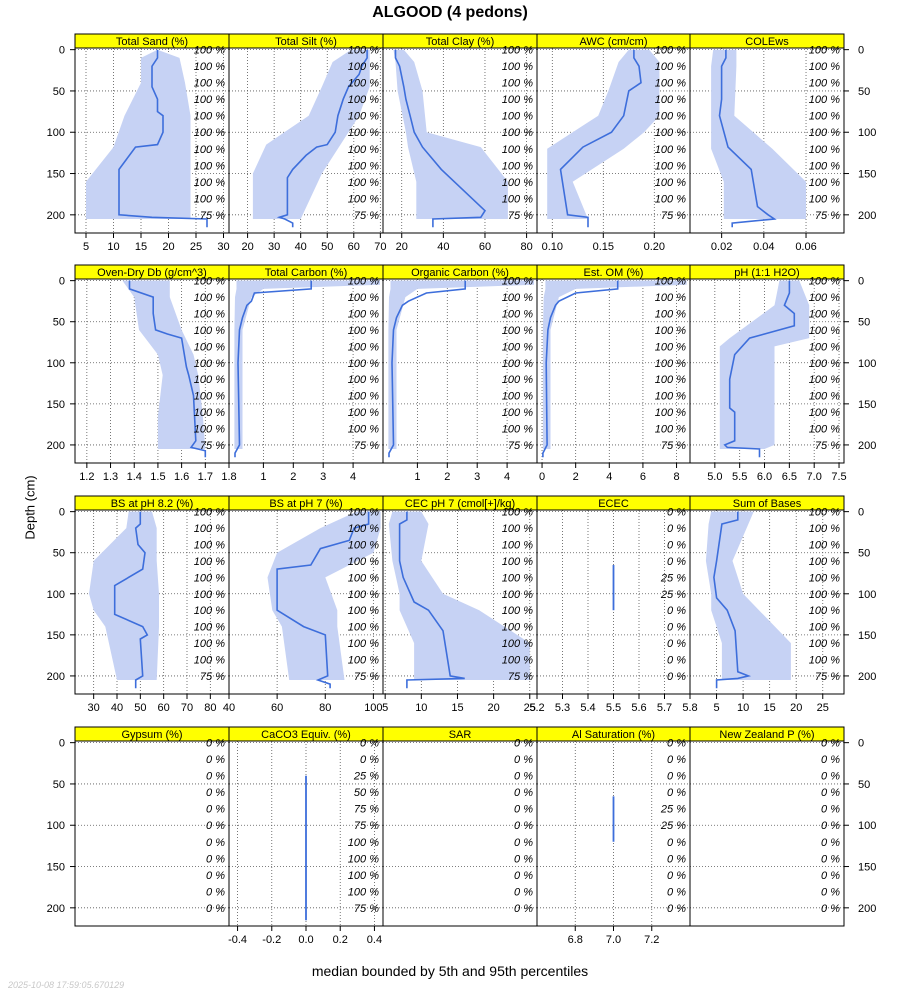 Image resolution: width=900 pixels, height=1000 pixels. I want to click on strip, so click(767, 734).